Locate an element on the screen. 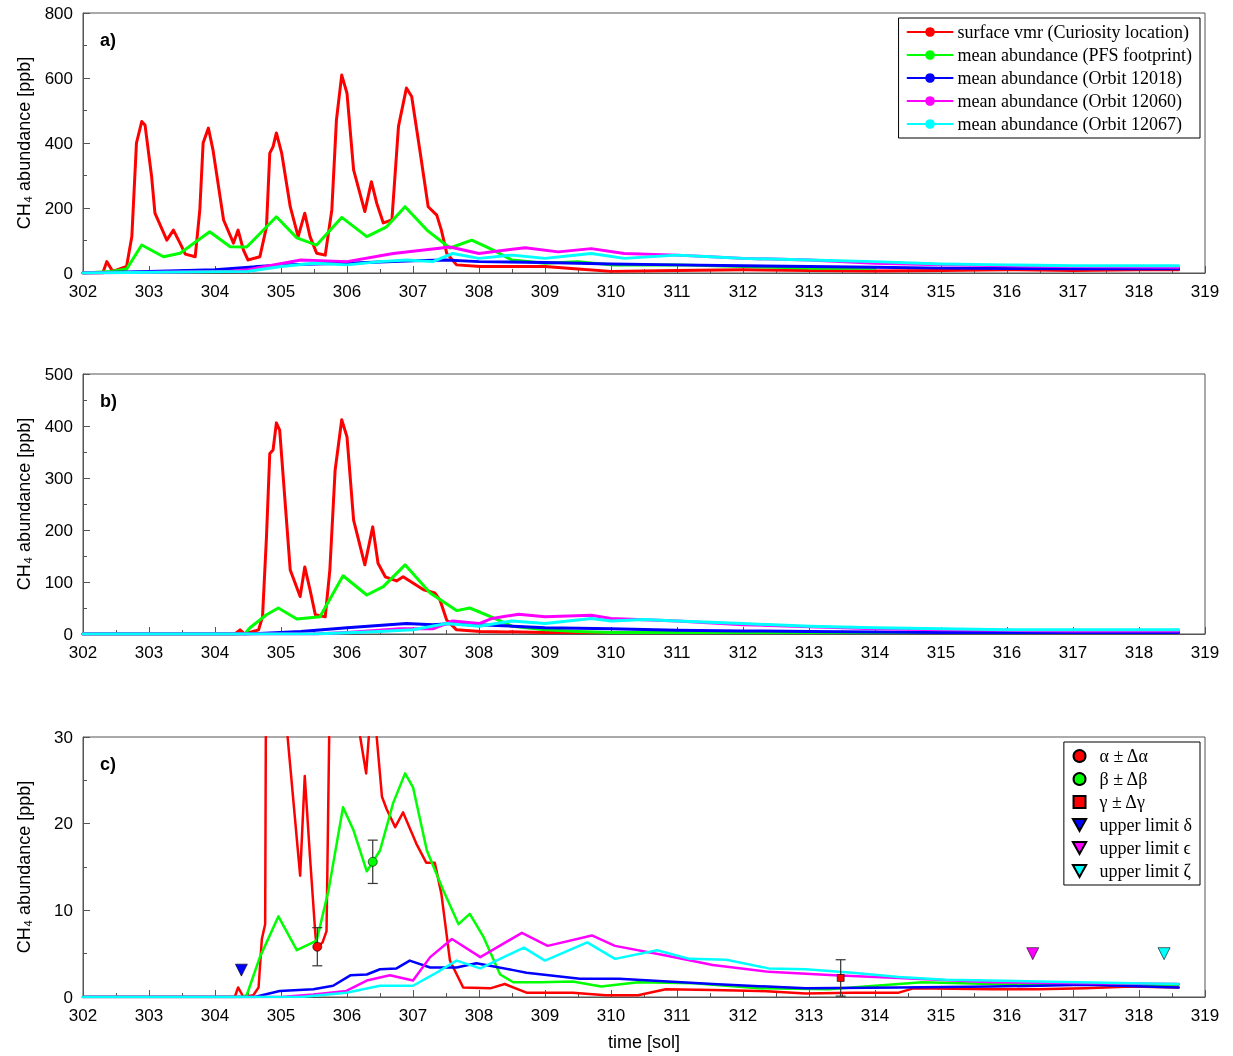  y-tick-label: 500 is located at coordinates (58, 374).